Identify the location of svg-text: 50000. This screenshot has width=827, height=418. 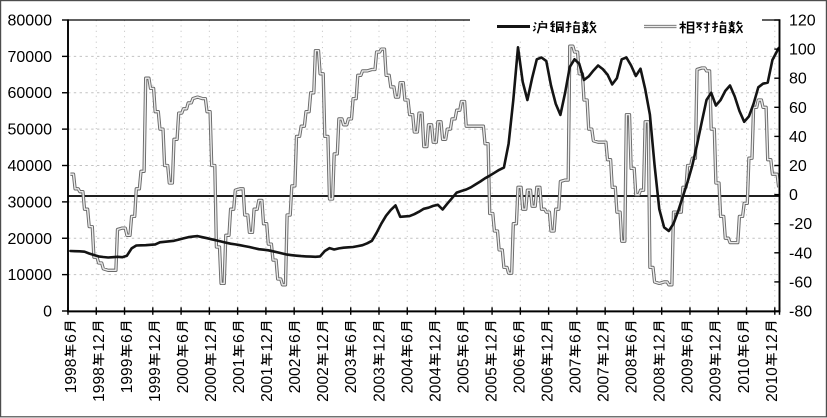
(30, 130).